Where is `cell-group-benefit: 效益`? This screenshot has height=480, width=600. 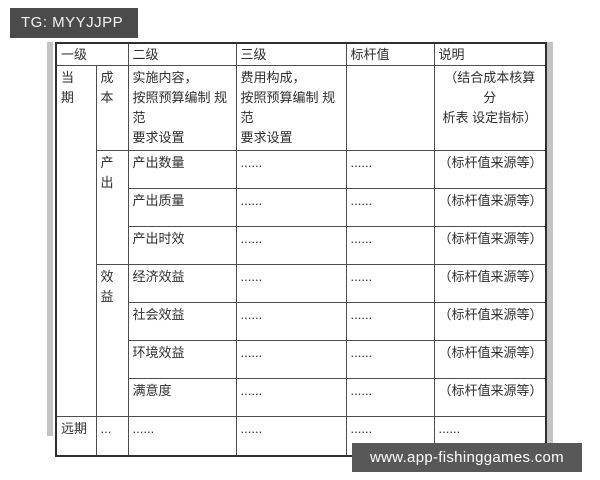 cell-group-benefit: 效益 is located at coordinates (112, 341).